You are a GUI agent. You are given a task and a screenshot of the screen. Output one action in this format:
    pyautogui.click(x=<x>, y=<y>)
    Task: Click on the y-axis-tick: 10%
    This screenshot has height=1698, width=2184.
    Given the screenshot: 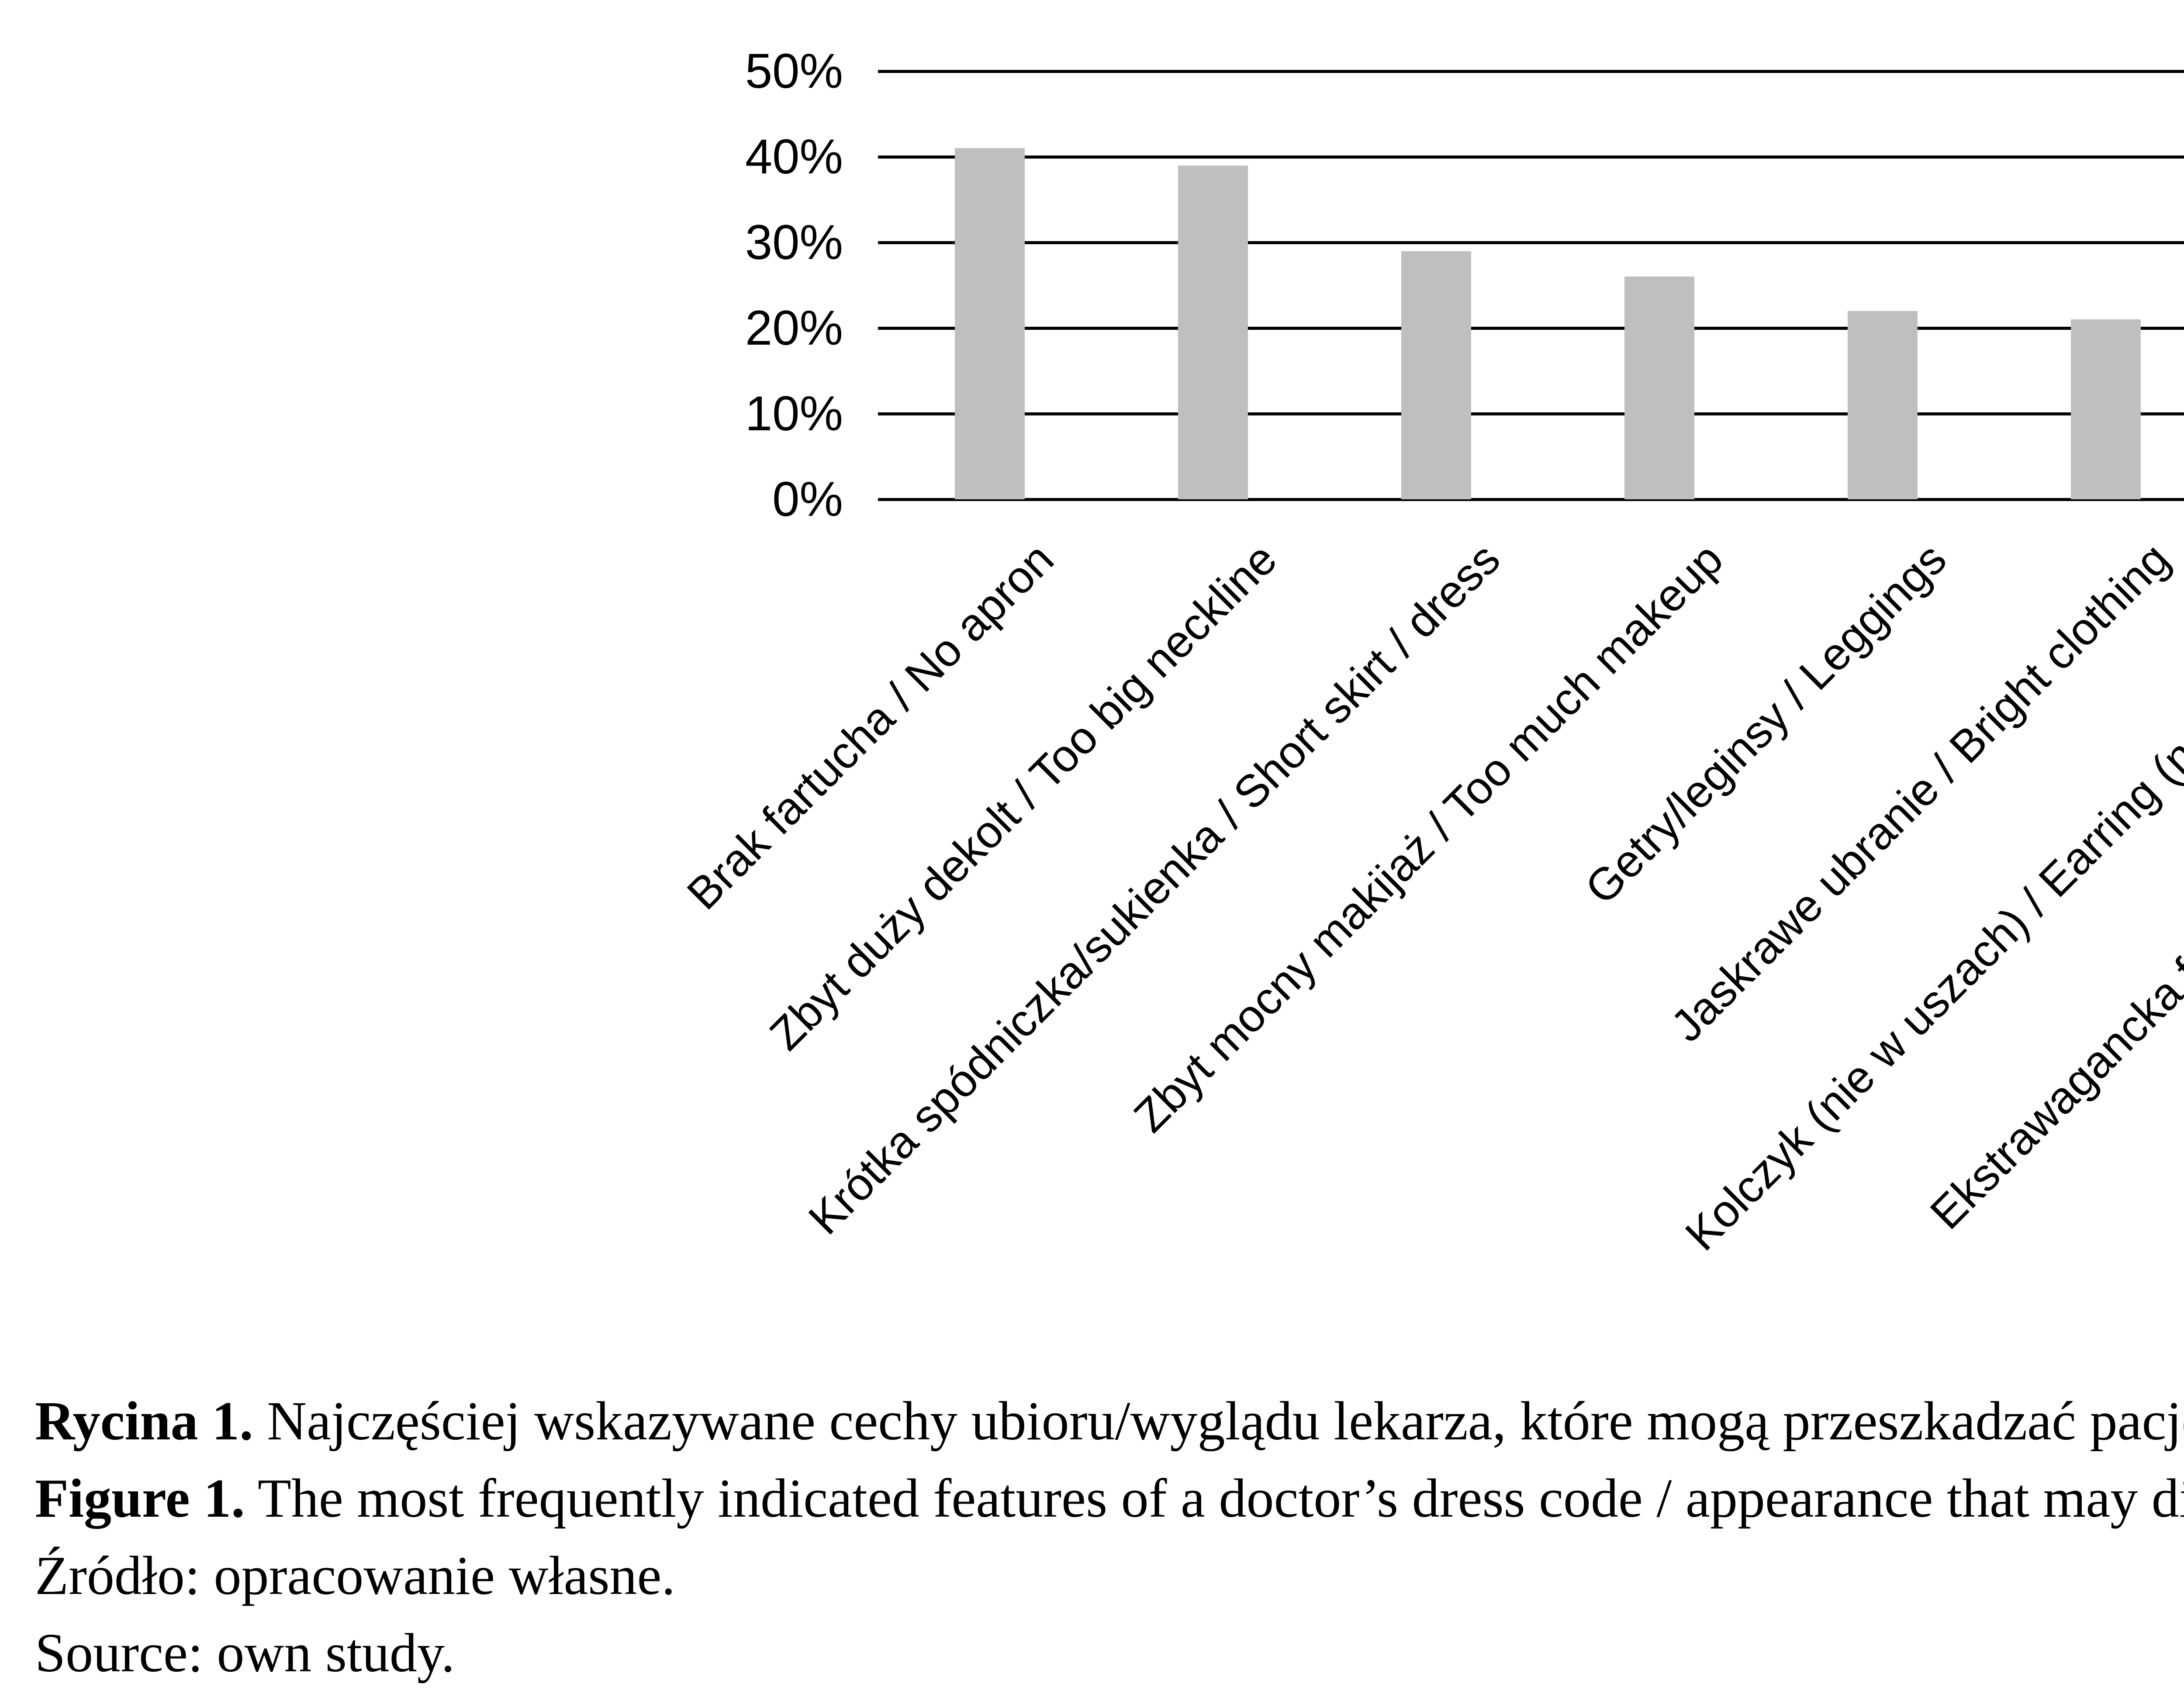 What is the action you would take?
    pyautogui.click(x=794, y=413)
    